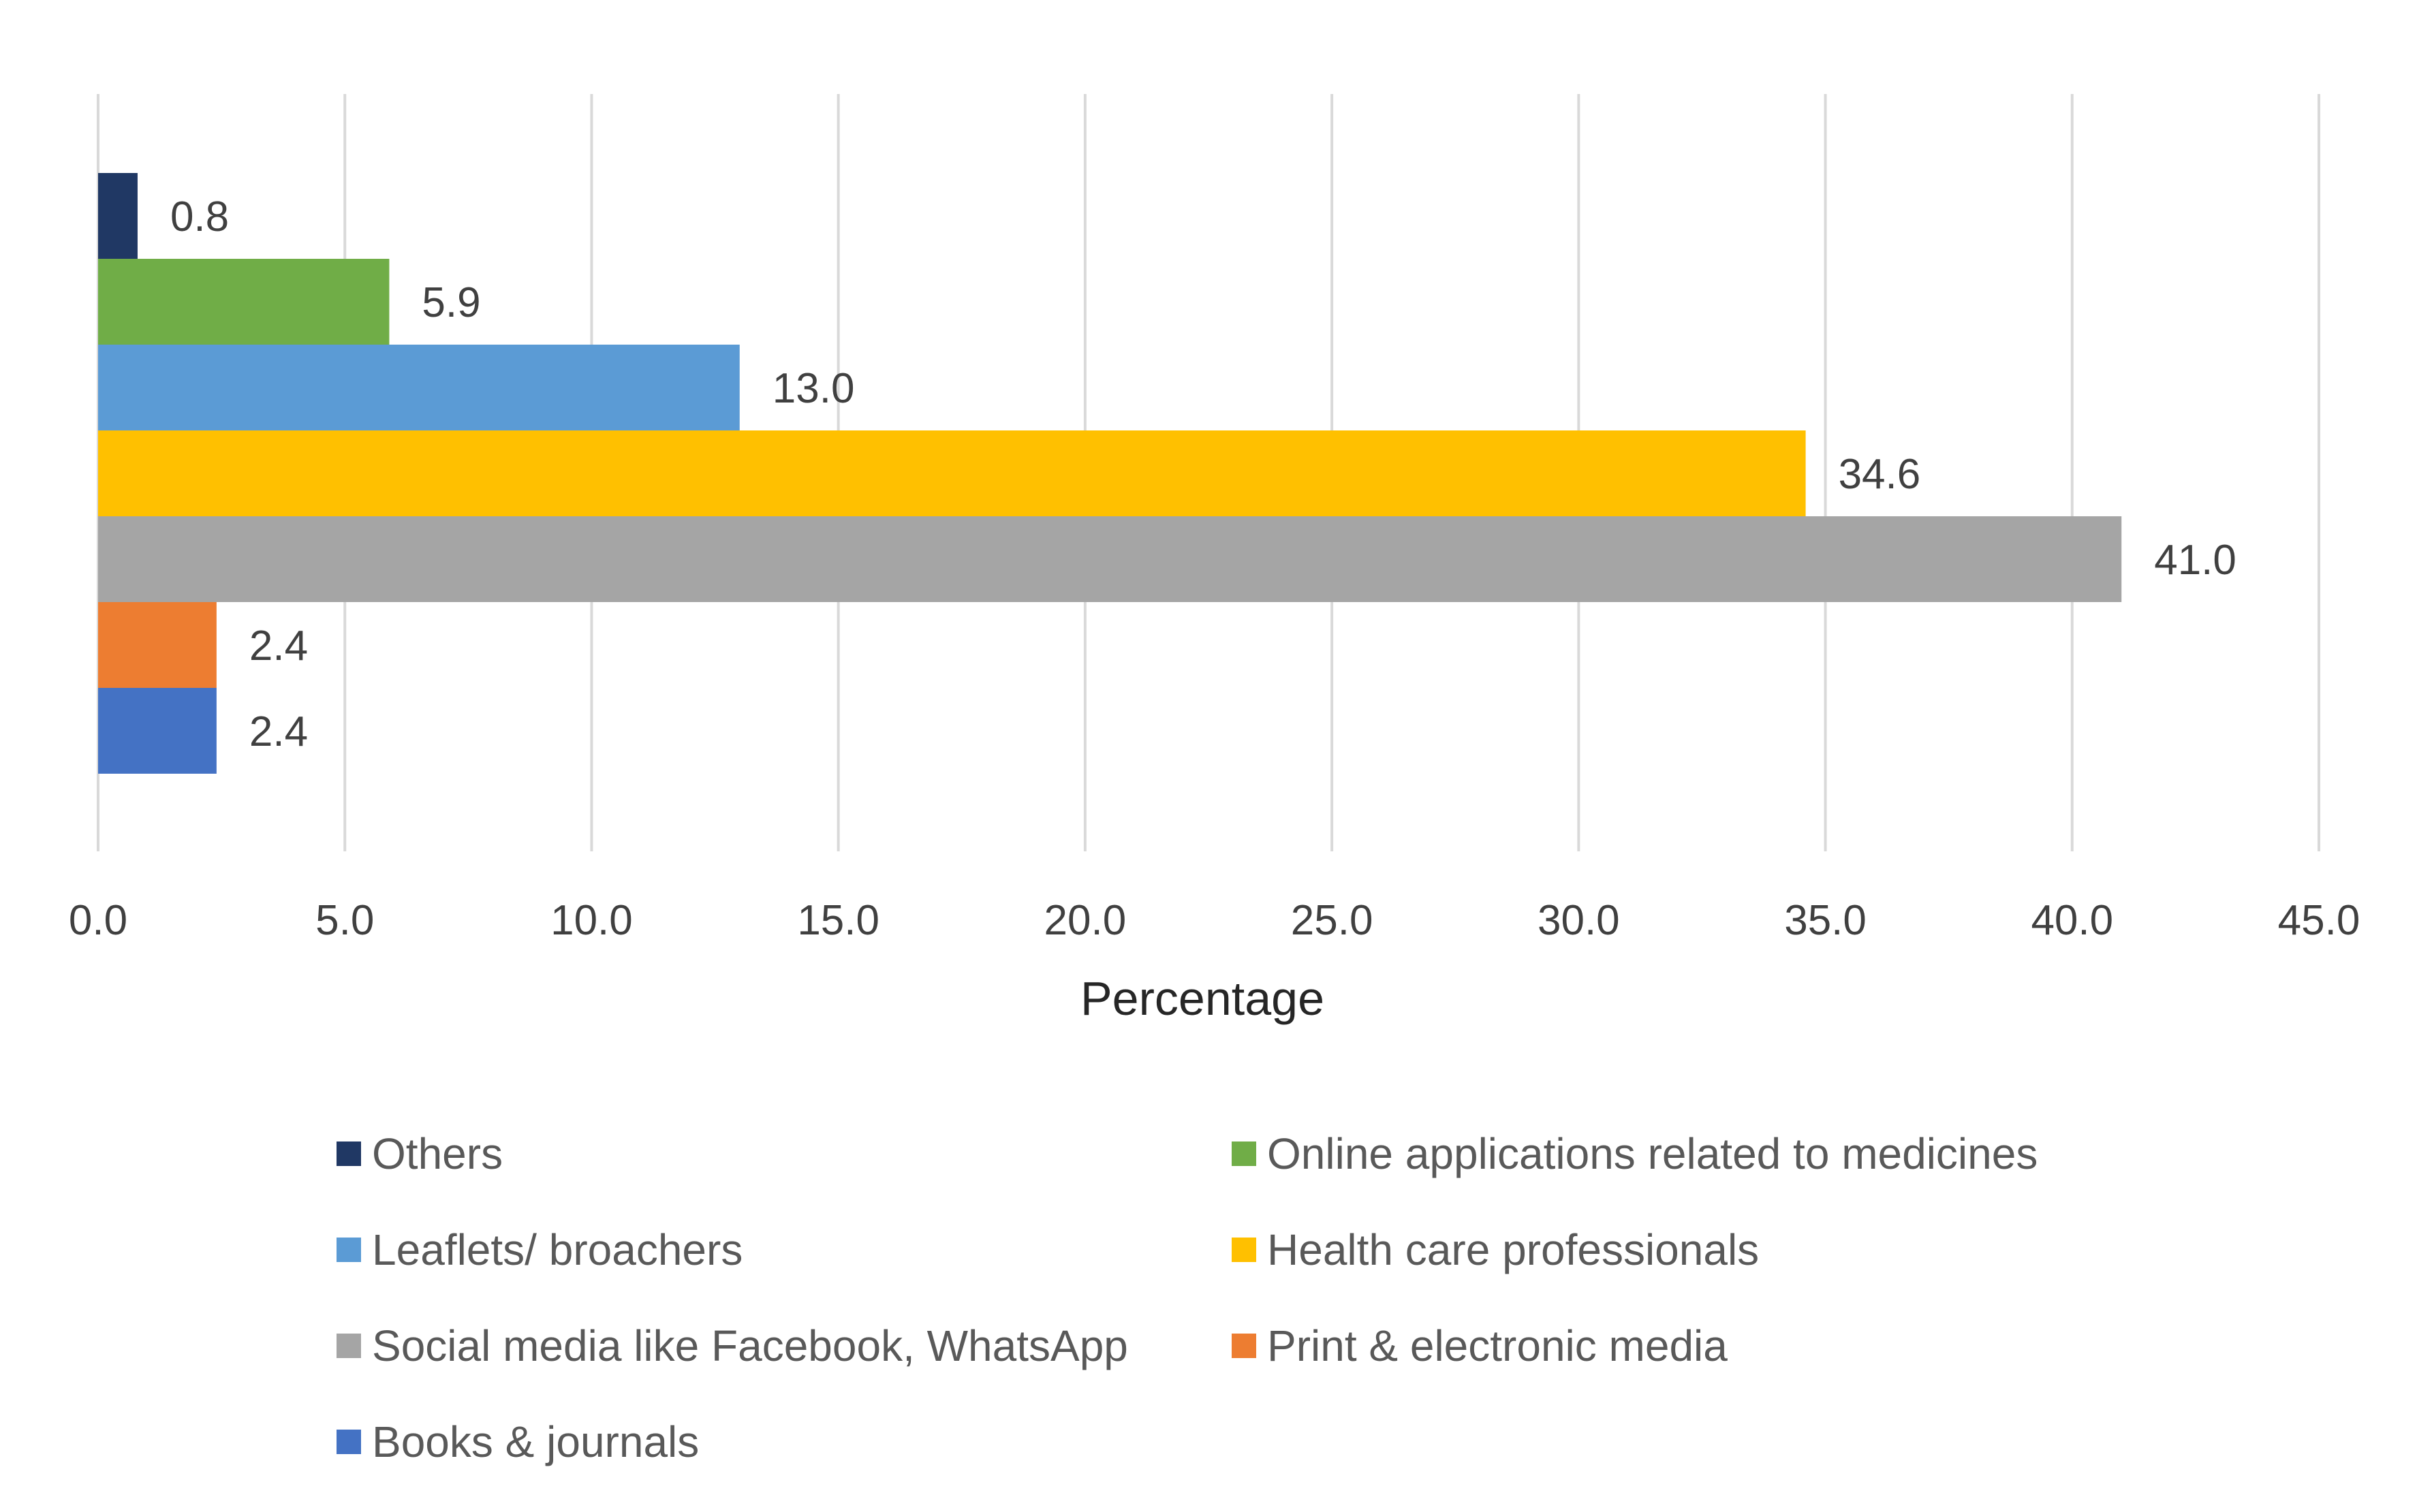  Describe the element at coordinates (1214, 920) in the screenshot. I see `x-axis-ticks: 0.0 5.0 10.0 15.0 20.0 25.0 30.0 35.0 40.0 45.0` at that location.